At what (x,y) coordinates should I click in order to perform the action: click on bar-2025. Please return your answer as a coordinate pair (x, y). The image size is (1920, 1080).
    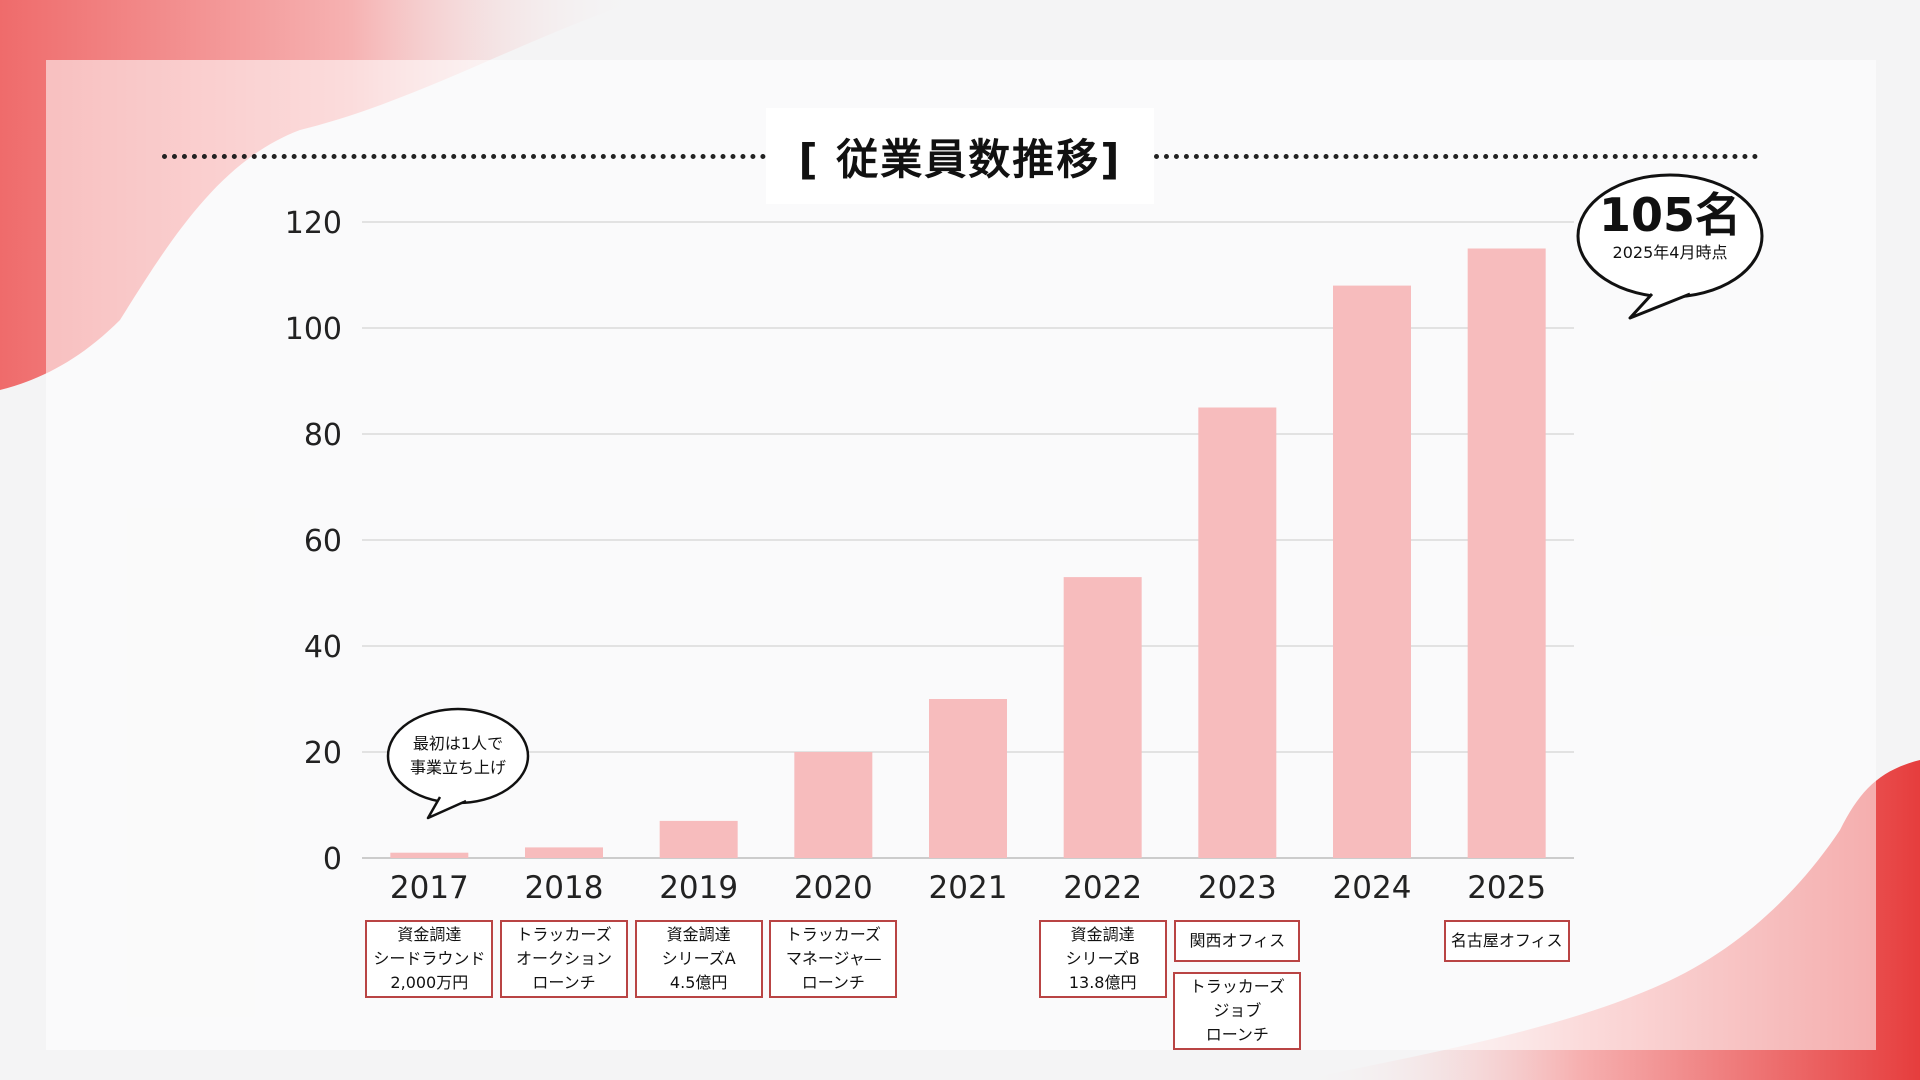
    Looking at the image, I should click on (1506, 553).